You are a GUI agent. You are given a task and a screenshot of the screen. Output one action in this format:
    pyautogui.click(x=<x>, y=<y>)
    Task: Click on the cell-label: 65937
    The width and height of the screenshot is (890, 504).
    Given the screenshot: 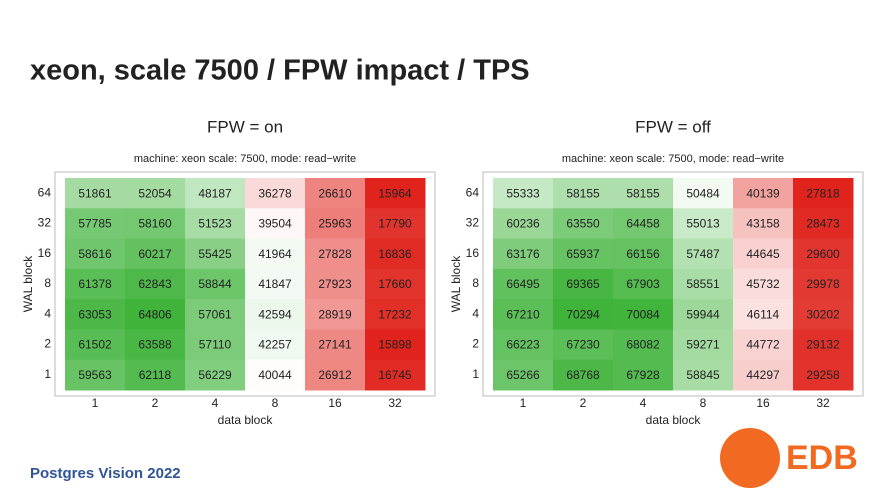 What is the action you would take?
    pyautogui.click(x=583, y=254)
    